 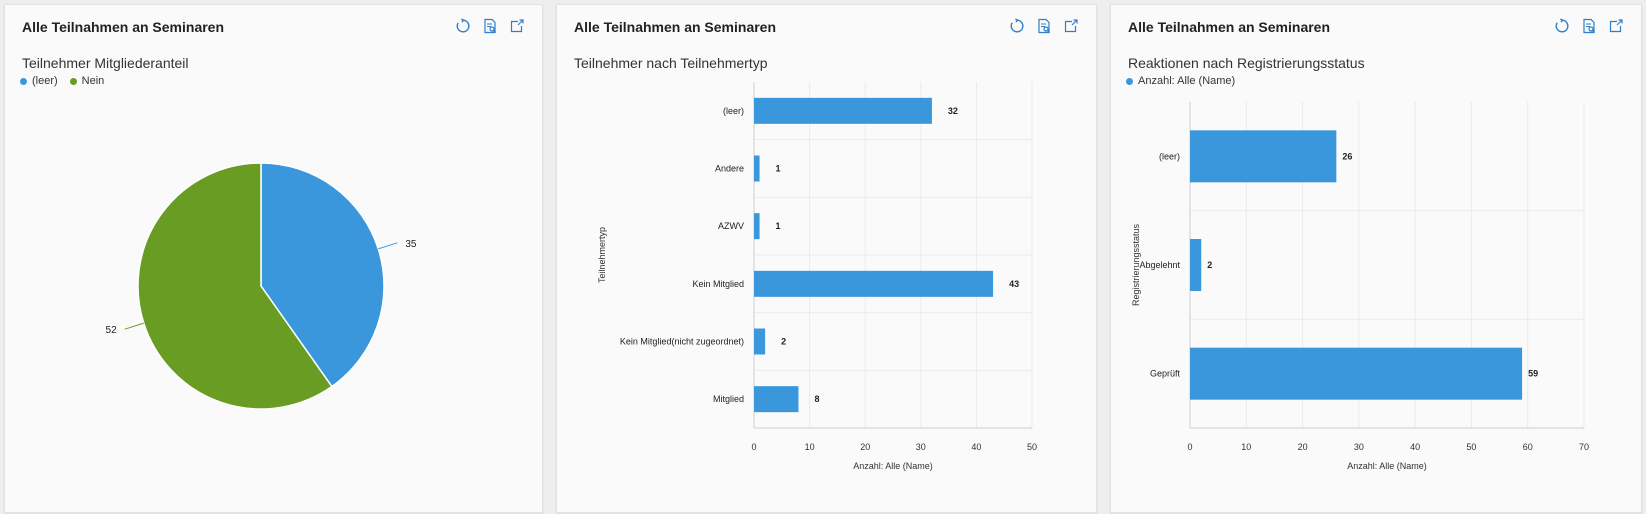 What do you see at coordinates (112, 330) in the screenshot?
I see `pie-data-label: 52` at bounding box center [112, 330].